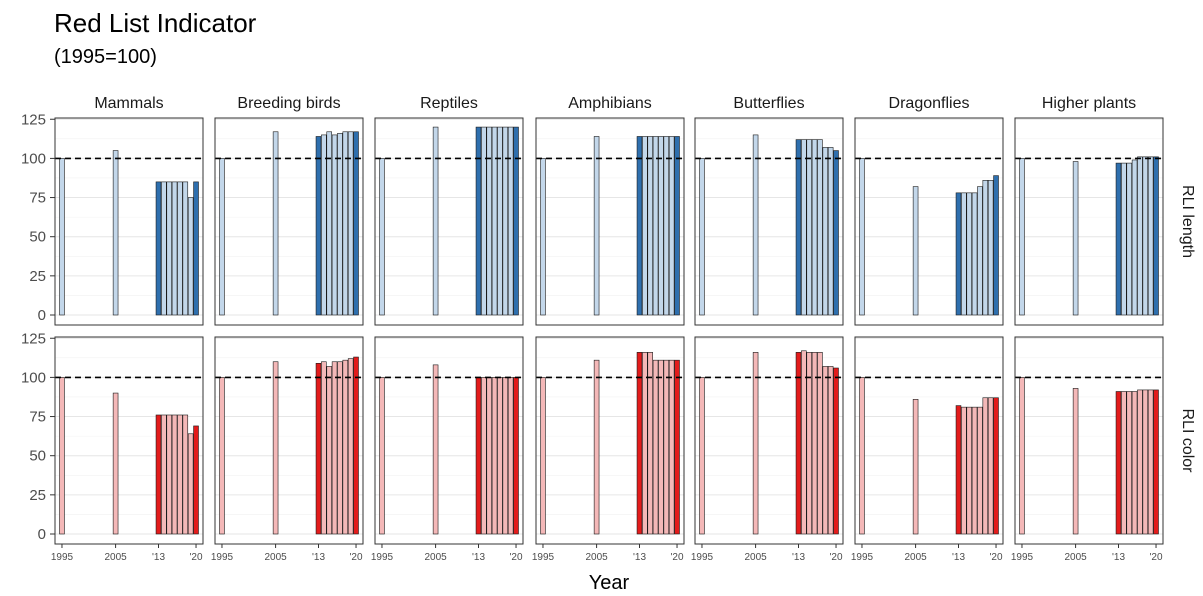 The width and height of the screenshot is (1203, 596). I want to click on bar-reptiles-2015-rli-color, so click(489, 456).